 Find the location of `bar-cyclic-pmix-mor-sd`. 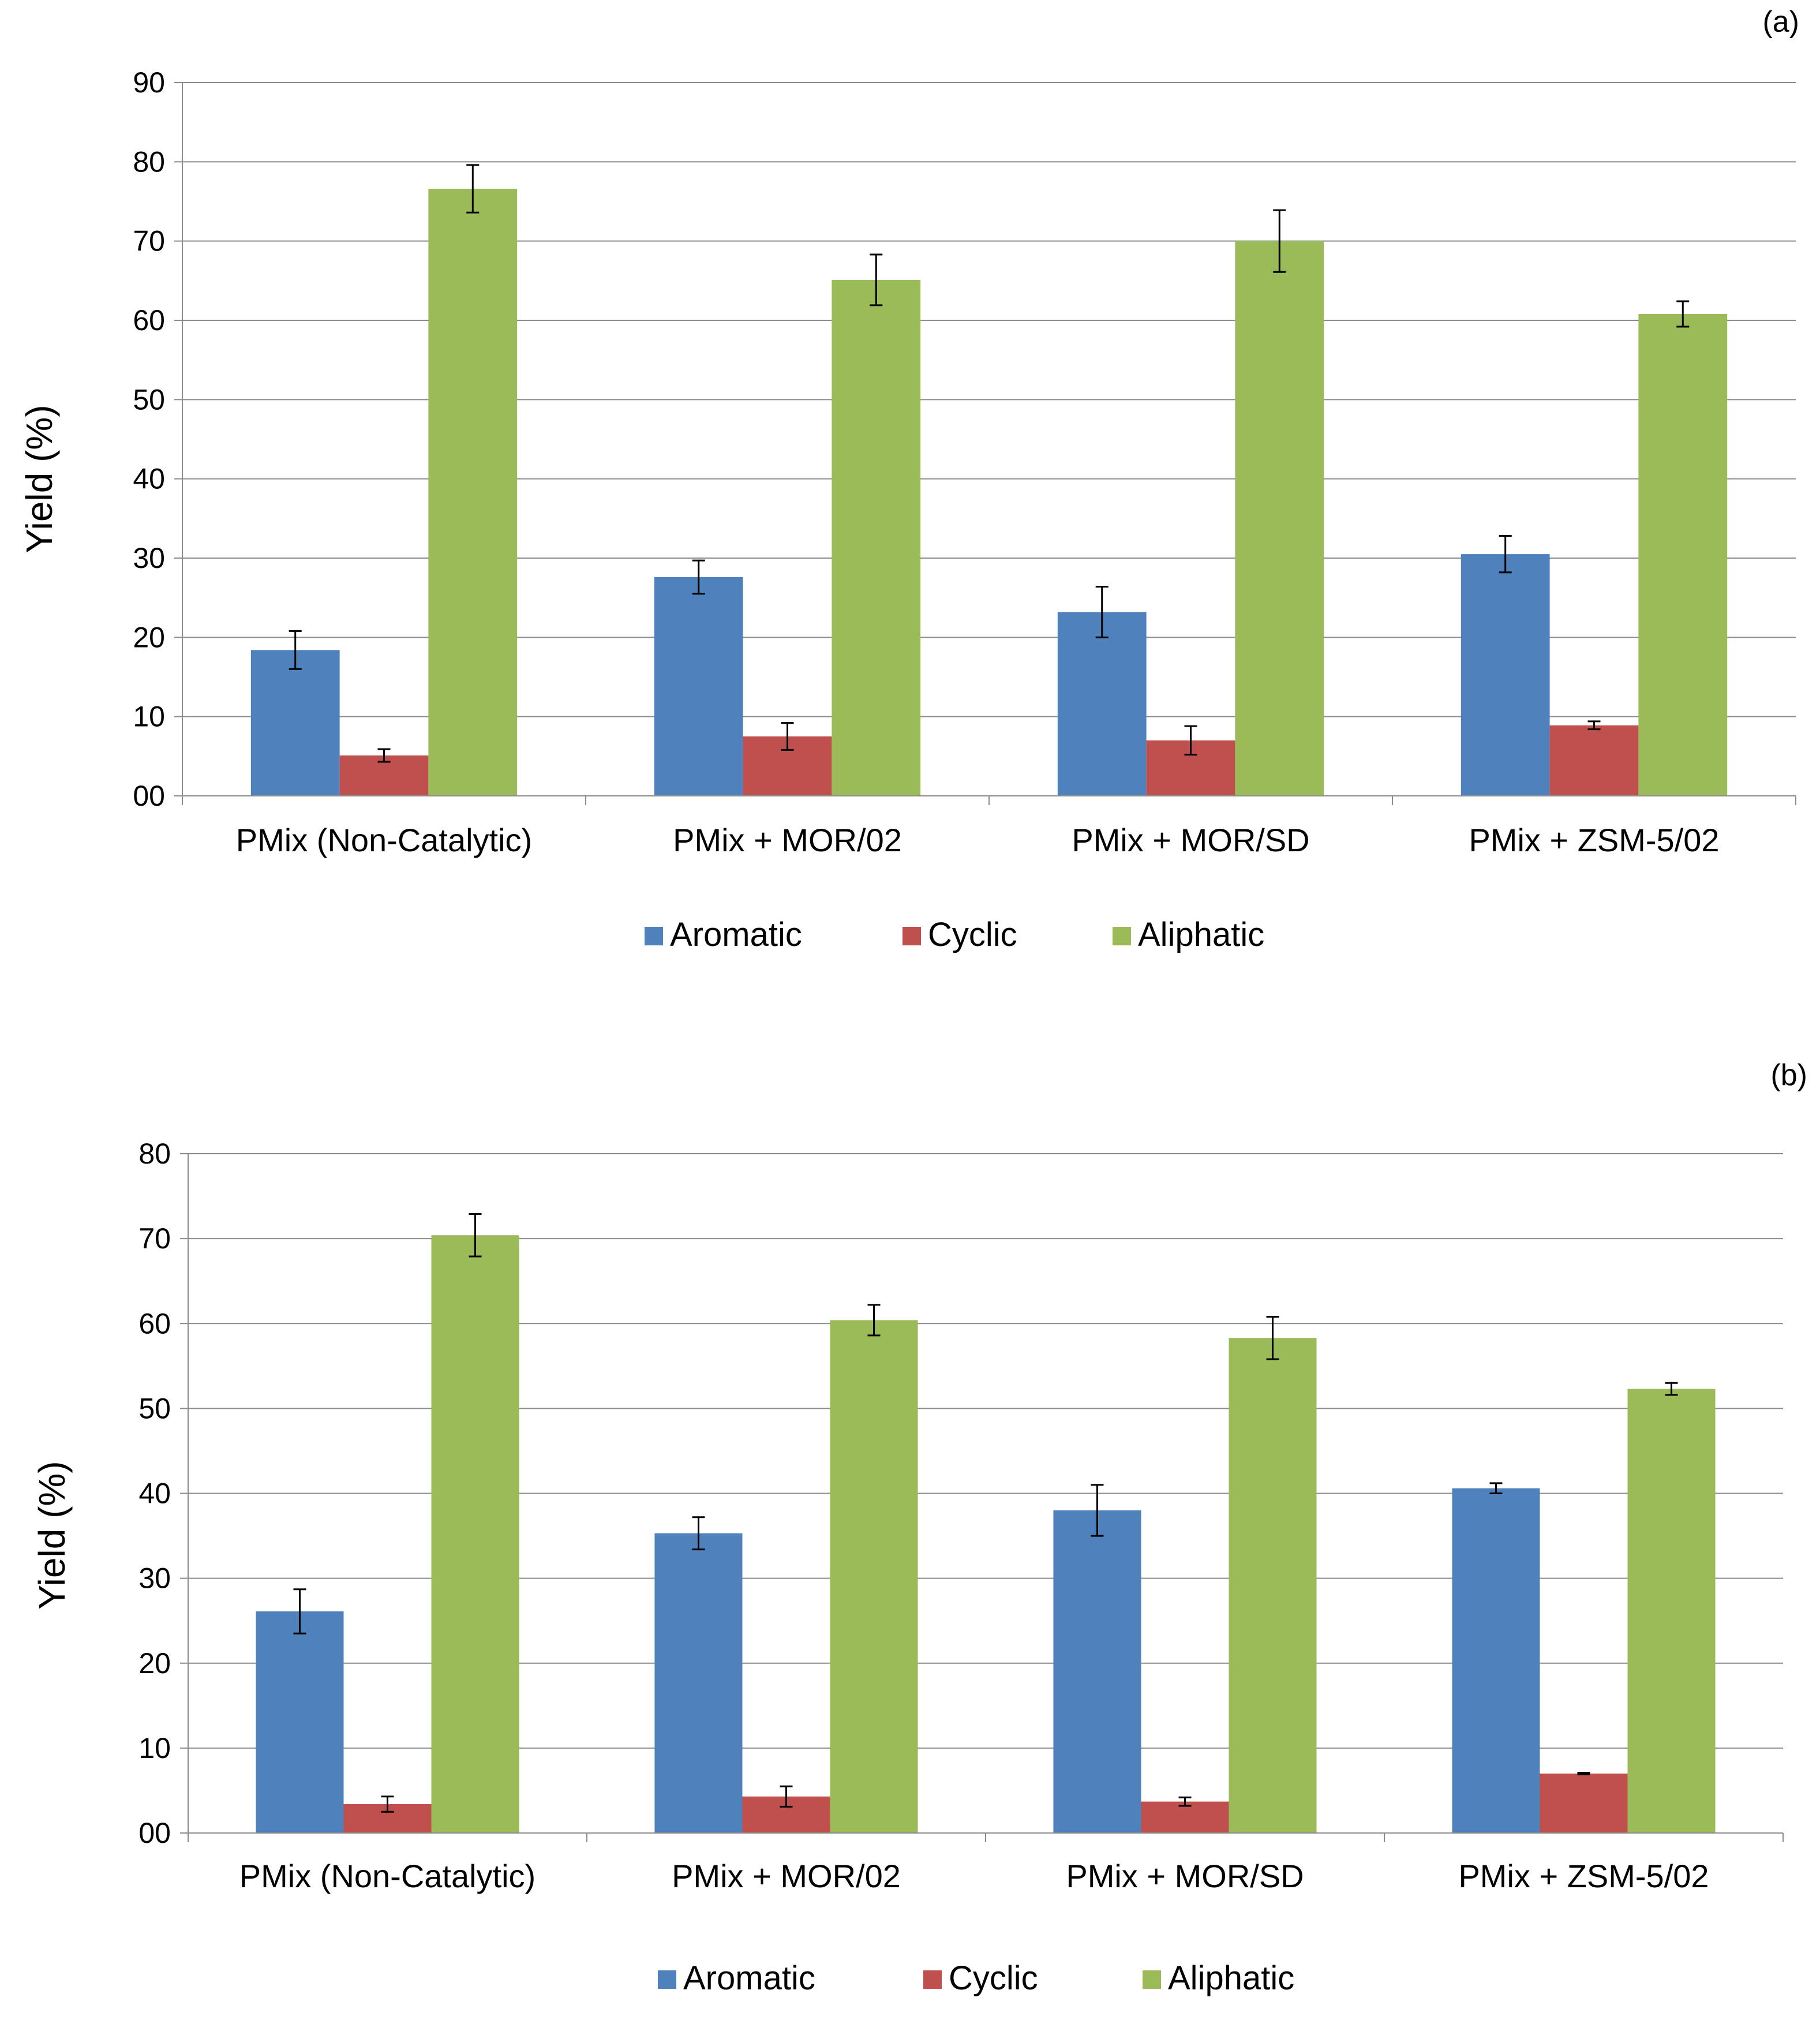

bar-cyclic-pmix-mor-sd is located at coordinates (1185, 1817).